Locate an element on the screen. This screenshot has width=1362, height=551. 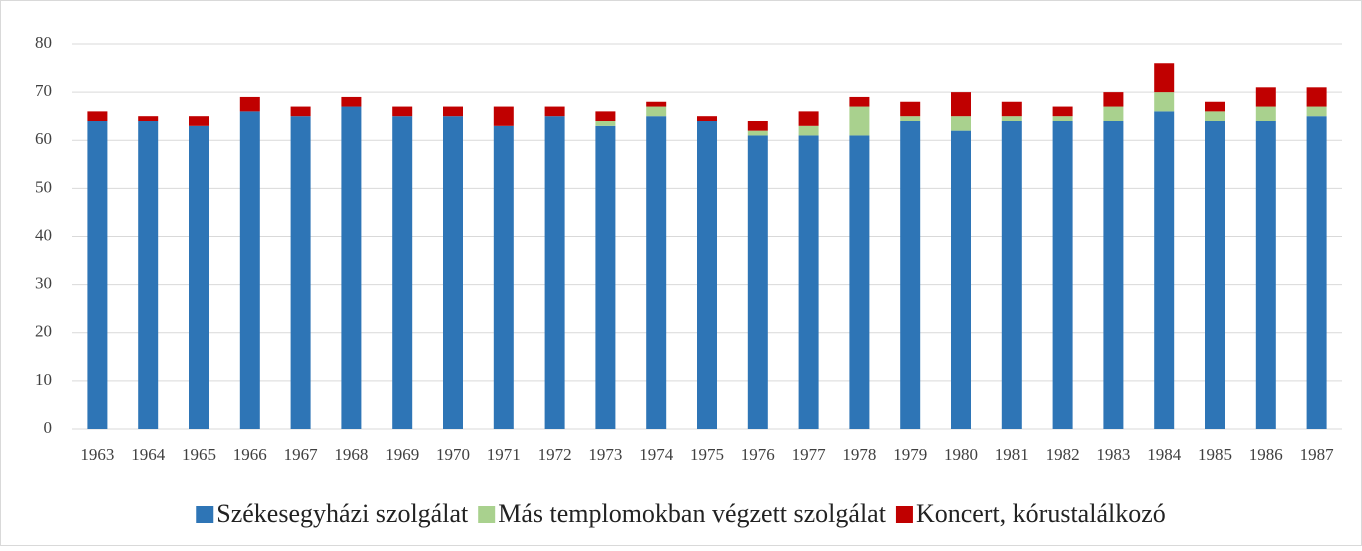
x-tick-label: 1981 is located at coordinates (1012, 454).